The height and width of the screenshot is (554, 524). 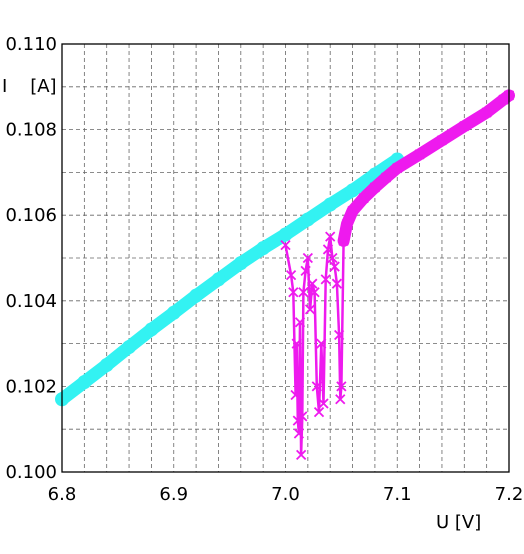 What do you see at coordinates (31, 130) in the screenshot?
I see `y-tick-label: 0.108` at bounding box center [31, 130].